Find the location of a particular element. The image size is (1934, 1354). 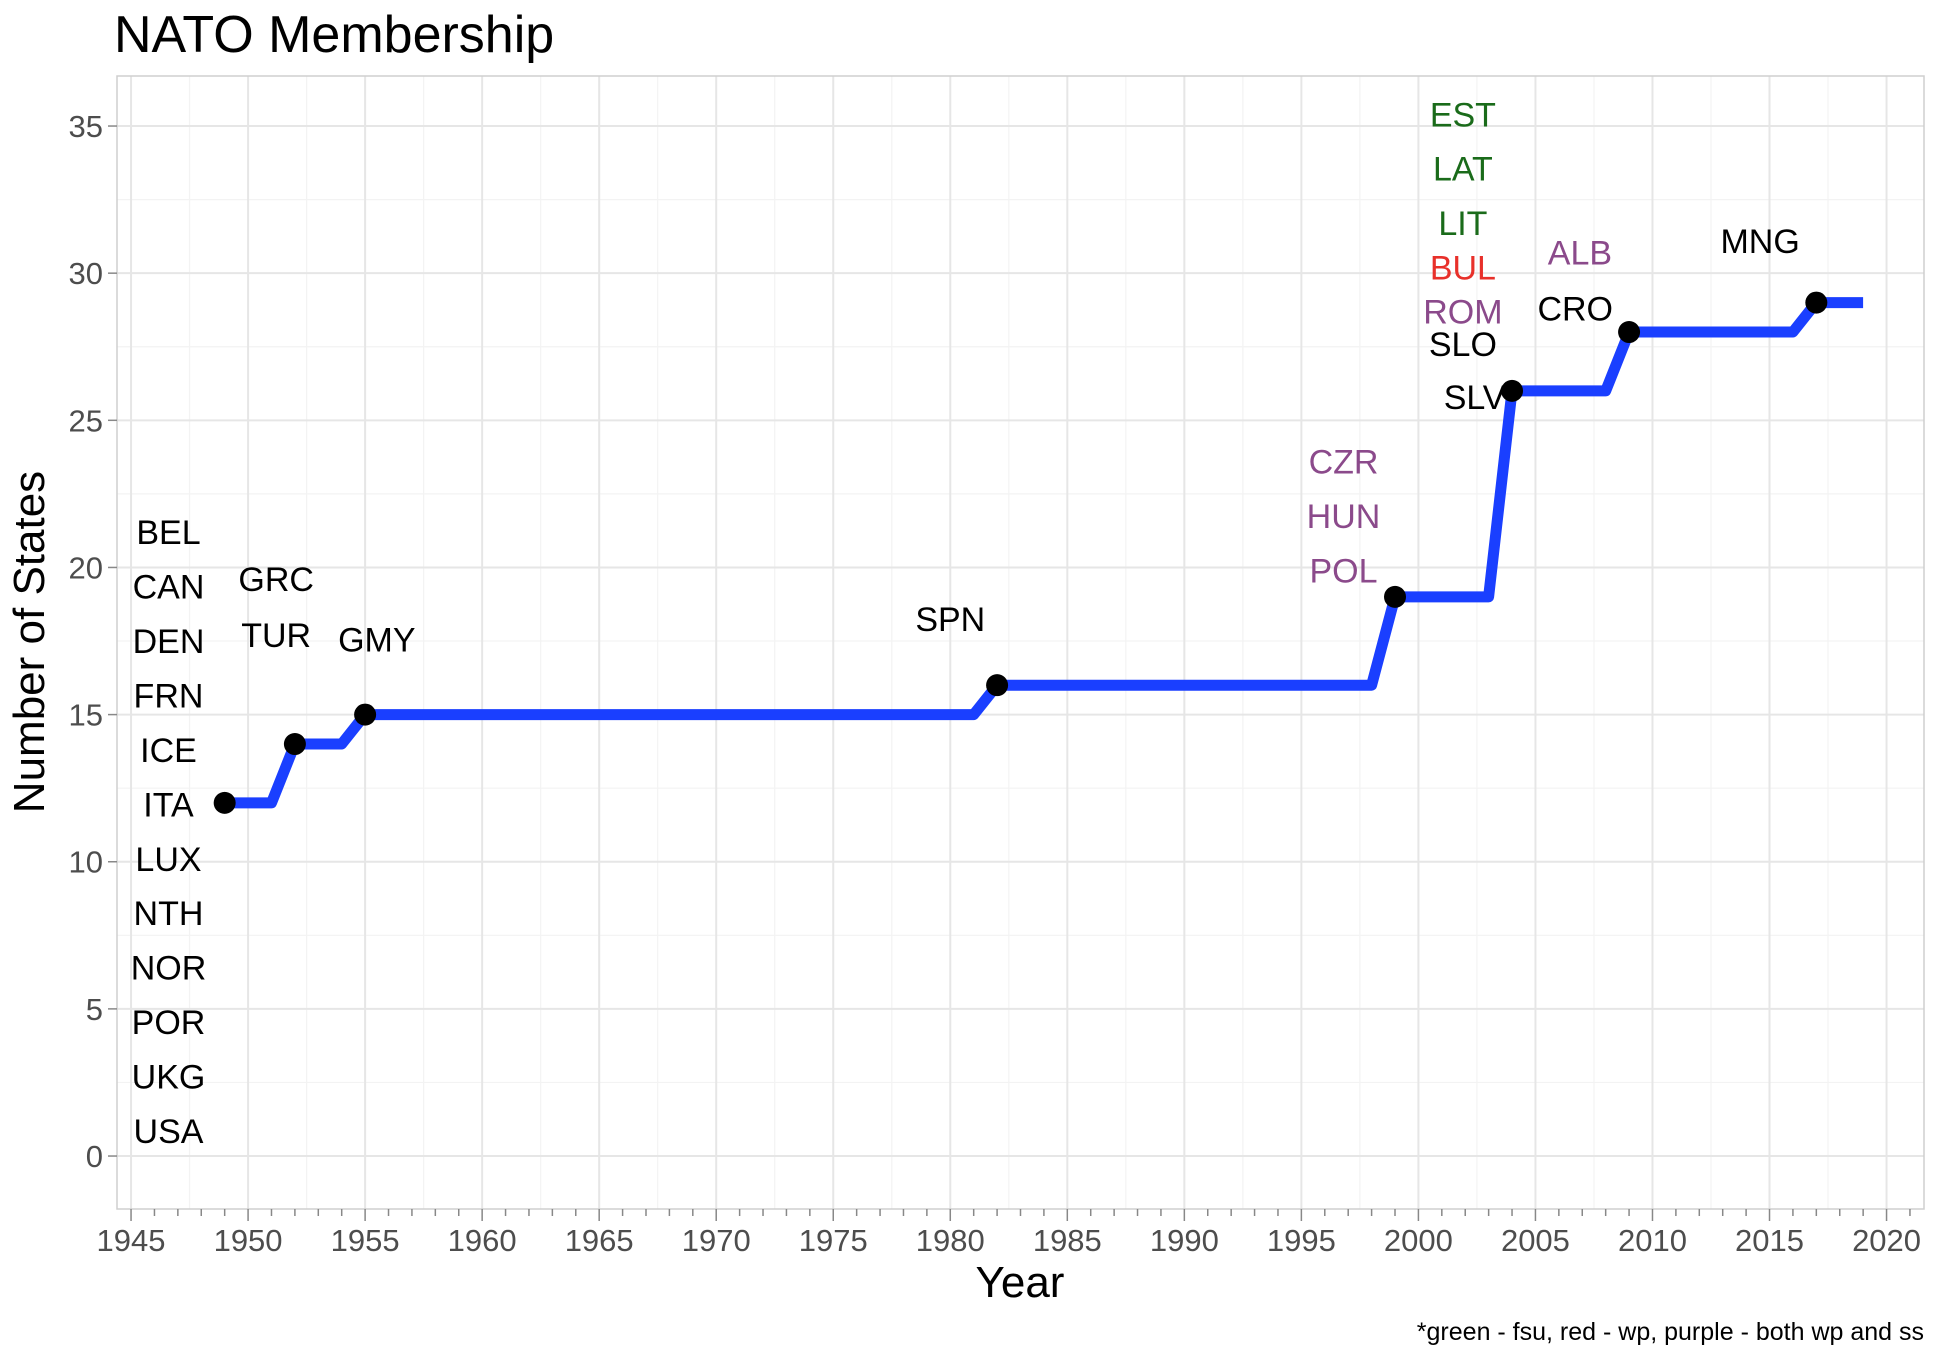

country-label: GMY is located at coordinates (376, 641).